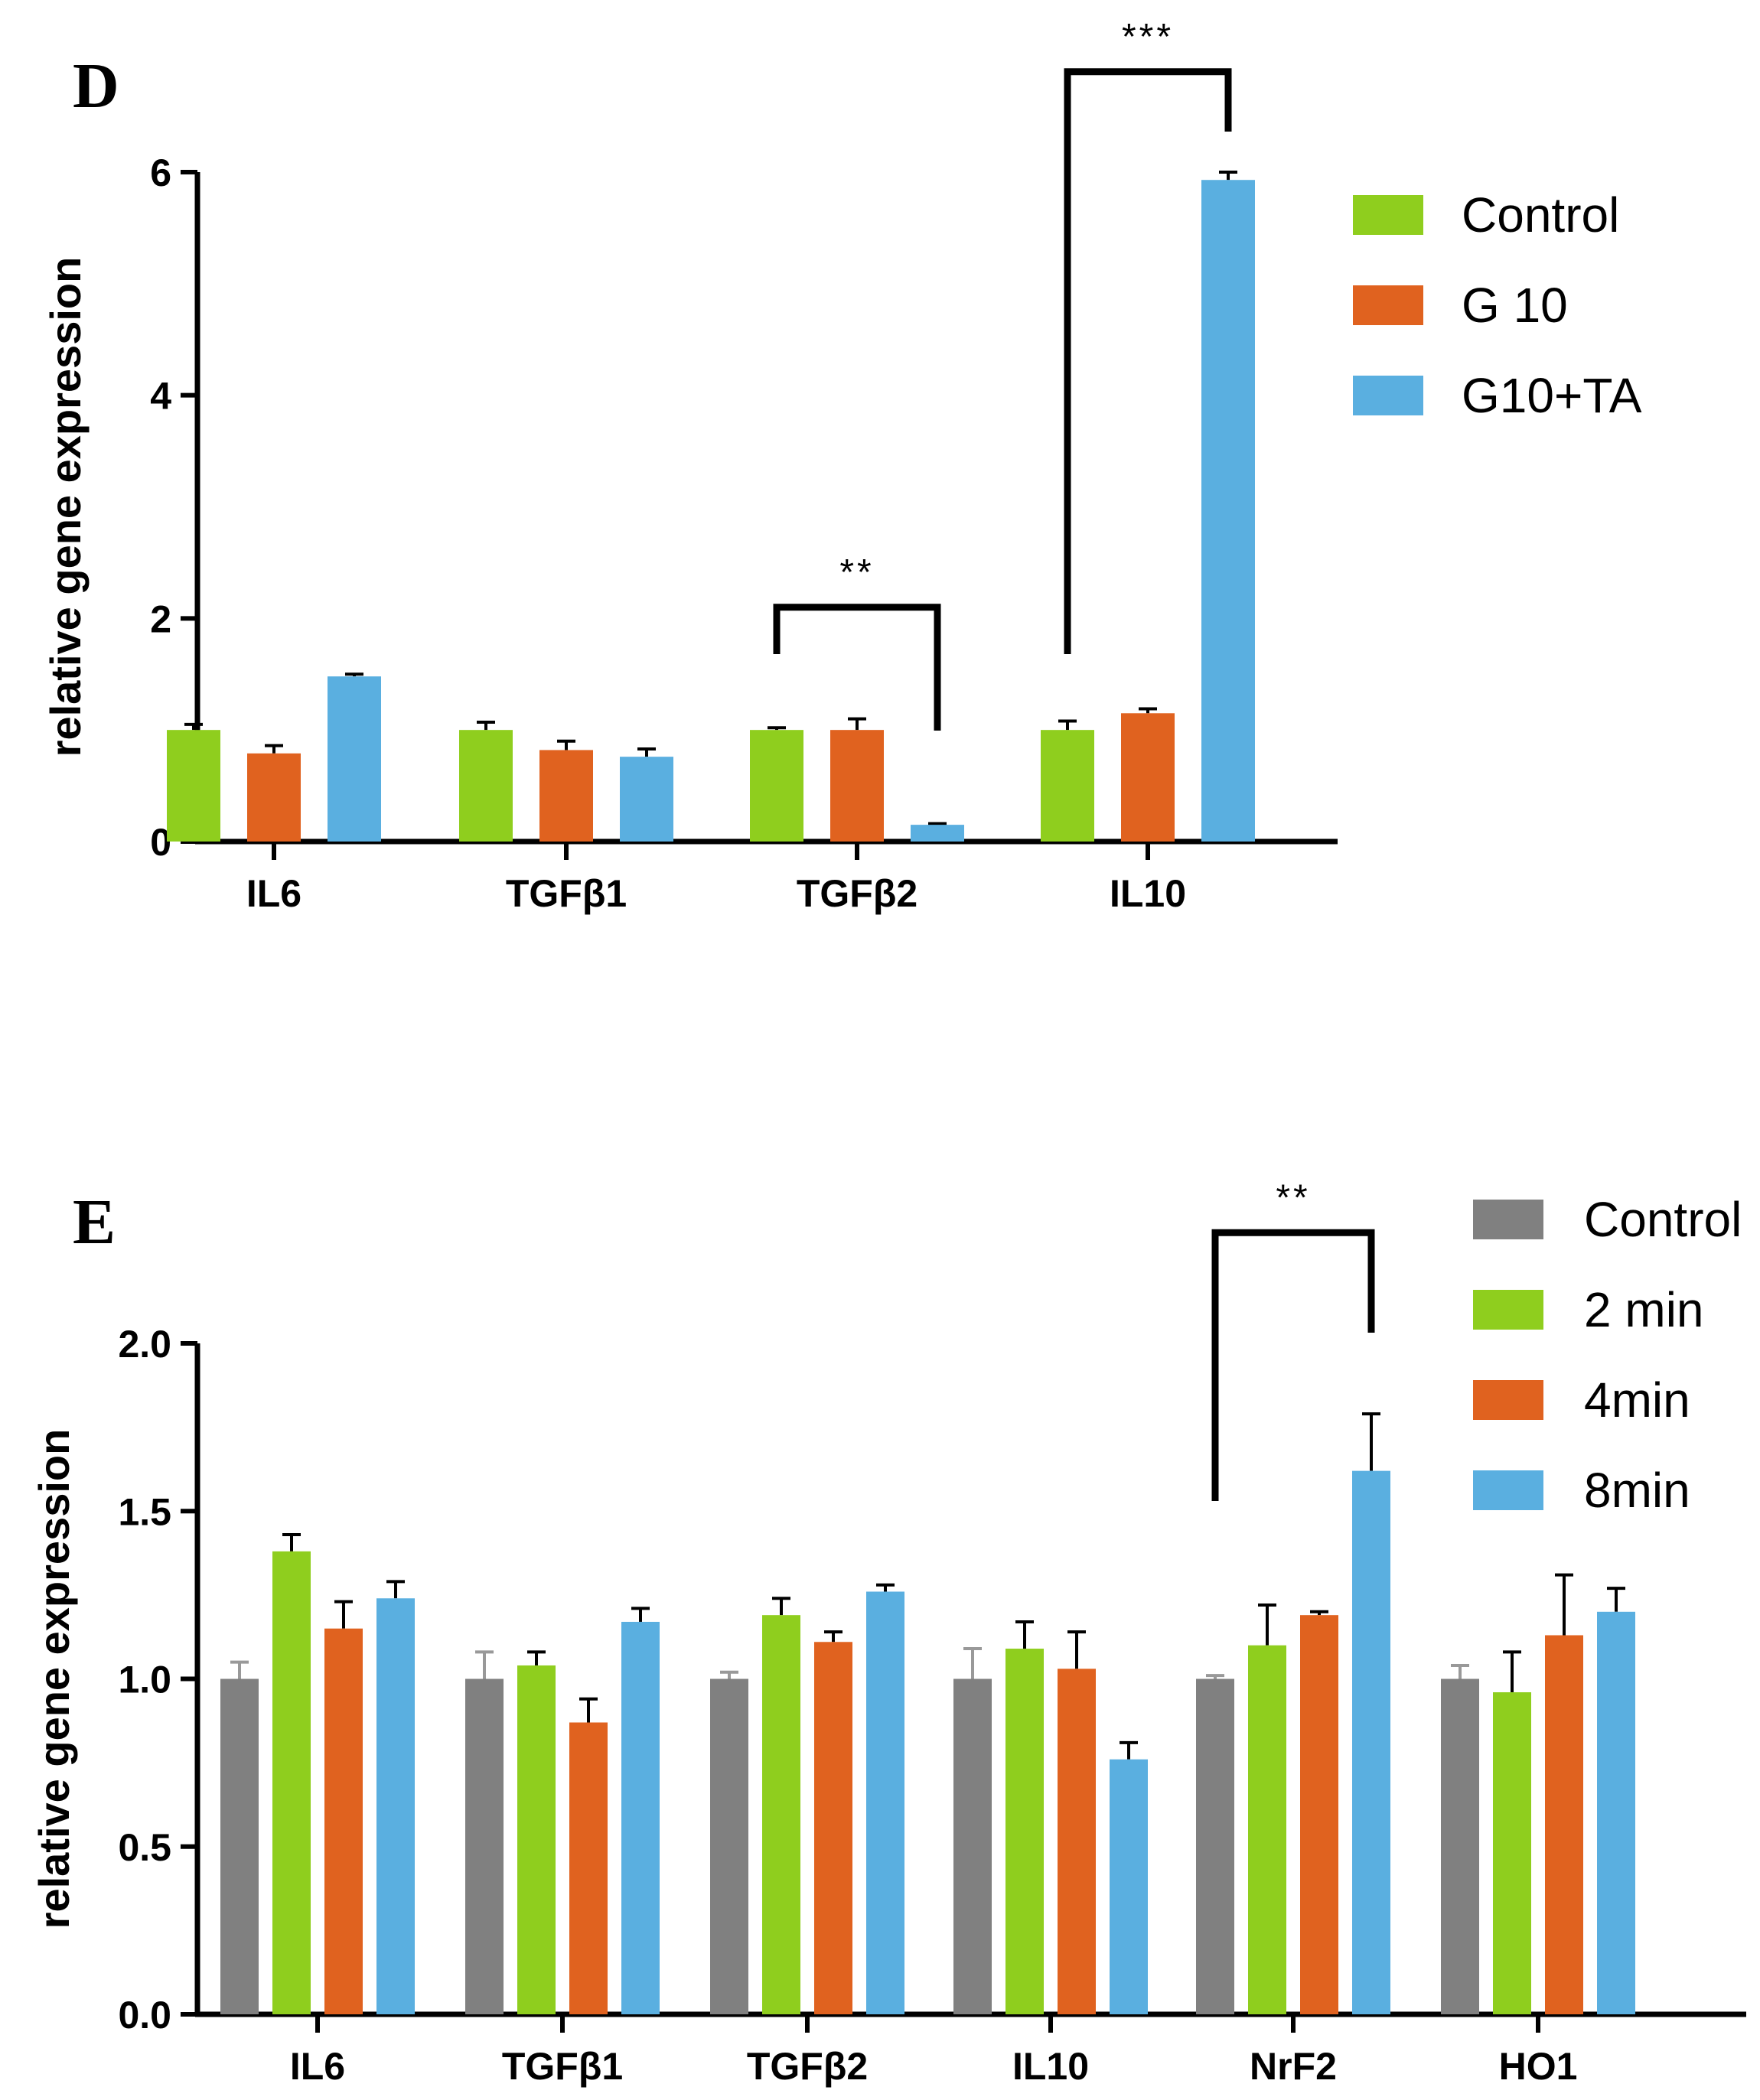 The height and width of the screenshot is (2100, 1760). What do you see at coordinates (1538, 2066) in the screenshot?
I see `x-tick-label: HO1` at bounding box center [1538, 2066].